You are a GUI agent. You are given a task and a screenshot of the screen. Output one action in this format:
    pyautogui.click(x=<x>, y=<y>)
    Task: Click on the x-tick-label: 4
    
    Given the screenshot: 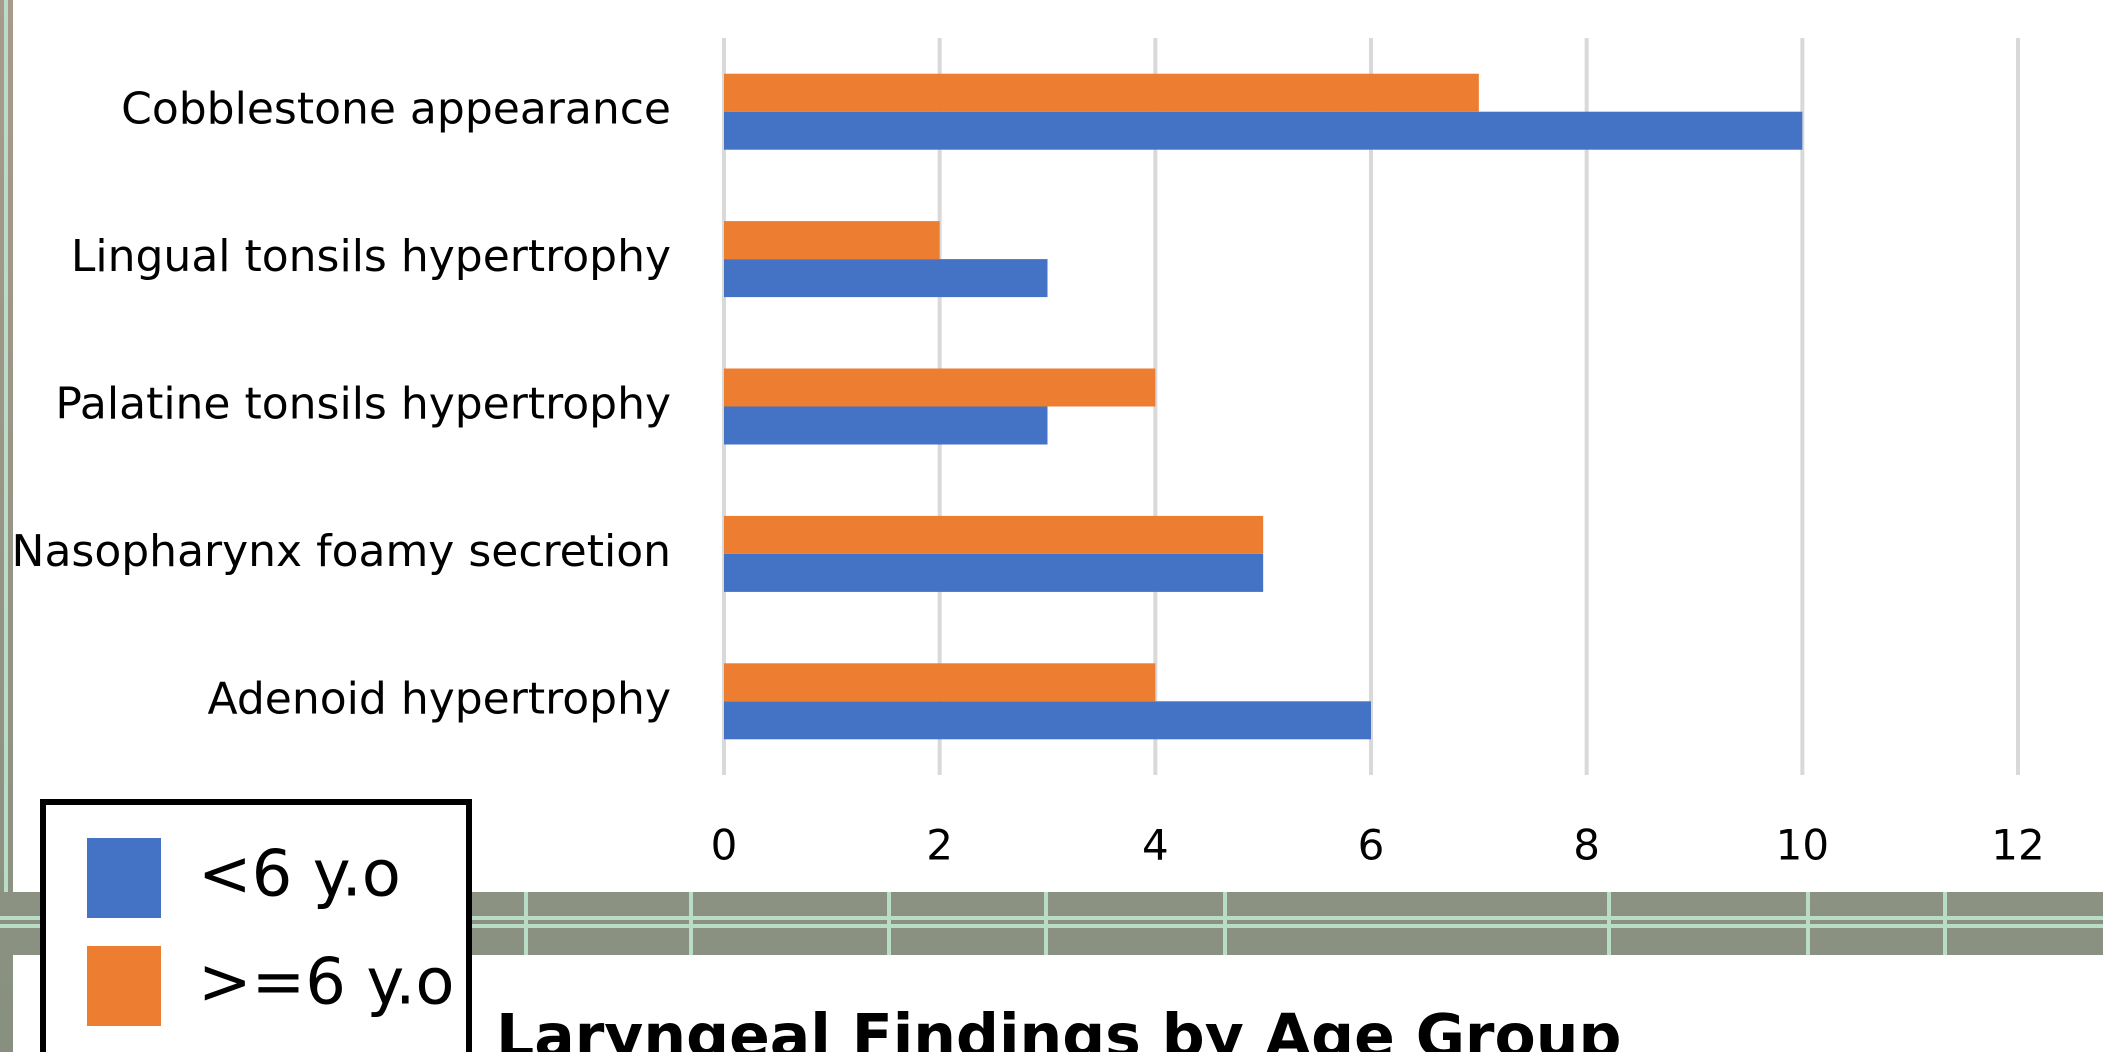 What is the action you would take?
    pyautogui.click(x=1155, y=845)
    